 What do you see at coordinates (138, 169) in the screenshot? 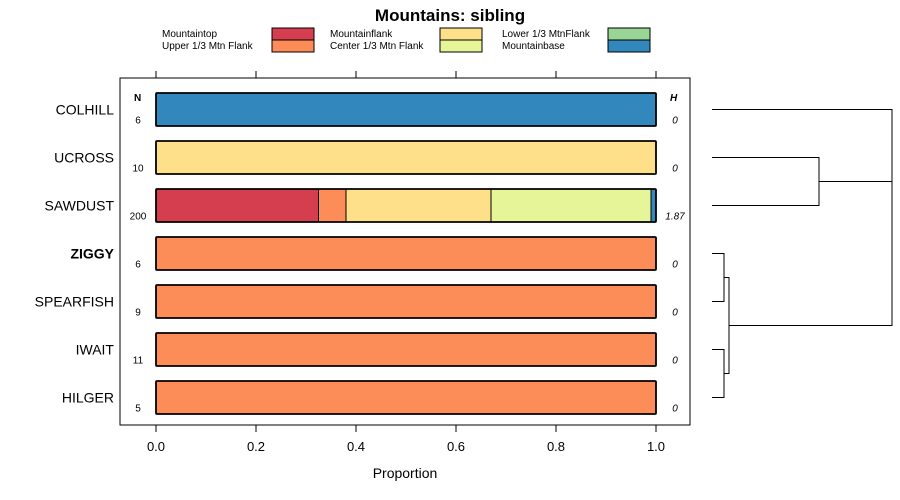
I see `n-value-ucross: 10` at bounding box center [138, 169].